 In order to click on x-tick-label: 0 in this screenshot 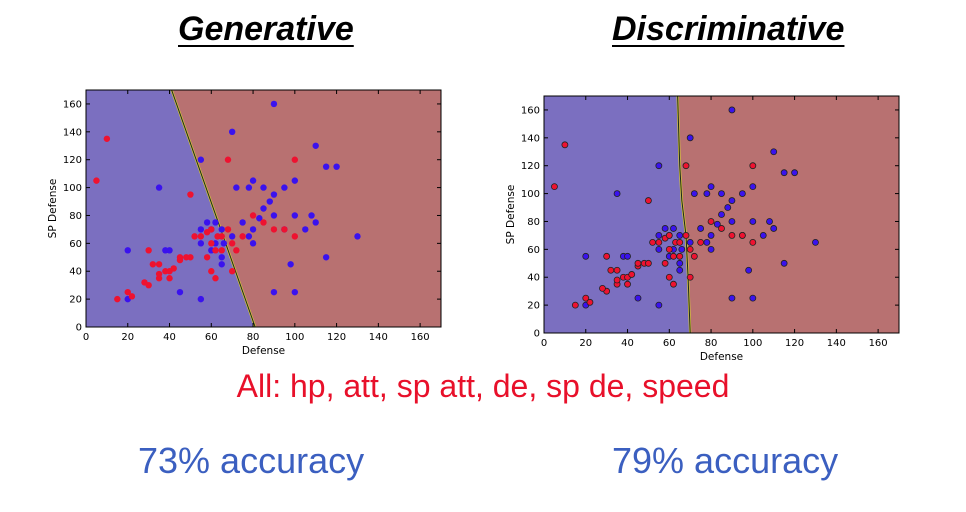, I will do `click(86, 337)`.